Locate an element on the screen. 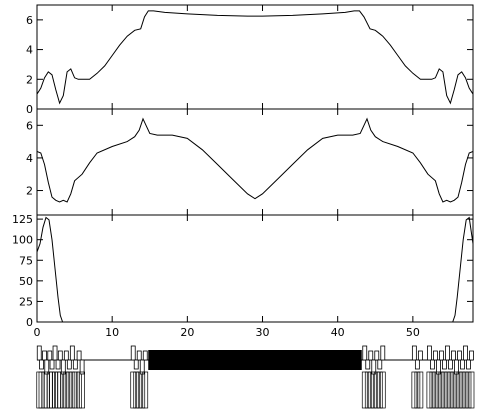 The image size is (479, 419). y-tick-label: 125 is located at coordinates (22, 219).